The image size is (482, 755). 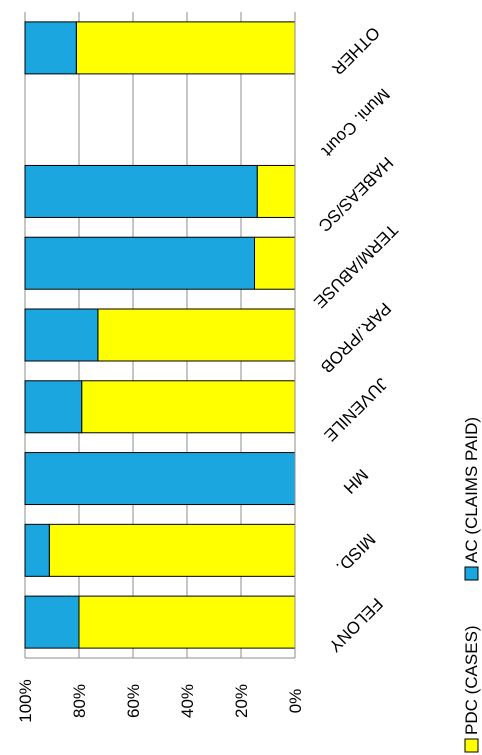 I want to click on tick-label-0: 0%, so click(x=295, y=701).